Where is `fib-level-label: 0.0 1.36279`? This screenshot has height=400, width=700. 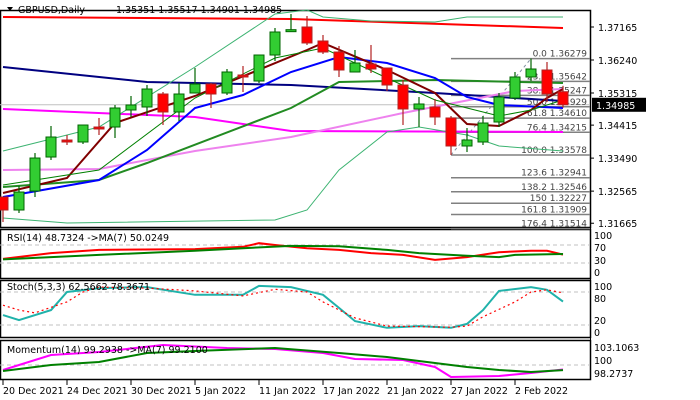
fib-level-label: 0.0 1.36279 is located at coordinates (560, 55).